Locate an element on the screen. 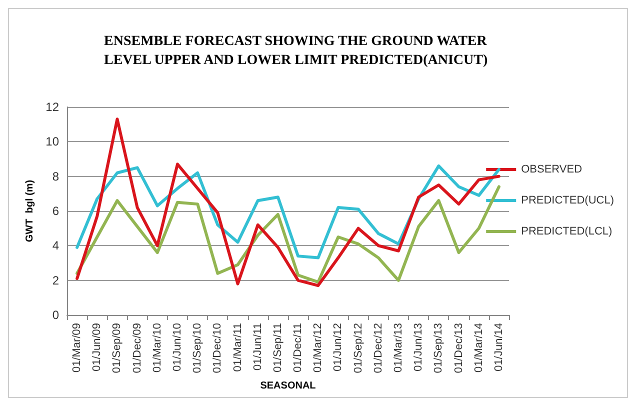 This screenshot has width=634, height=404. x-tick-label: 01/Jun/12 is located at coordinates (338, 347).